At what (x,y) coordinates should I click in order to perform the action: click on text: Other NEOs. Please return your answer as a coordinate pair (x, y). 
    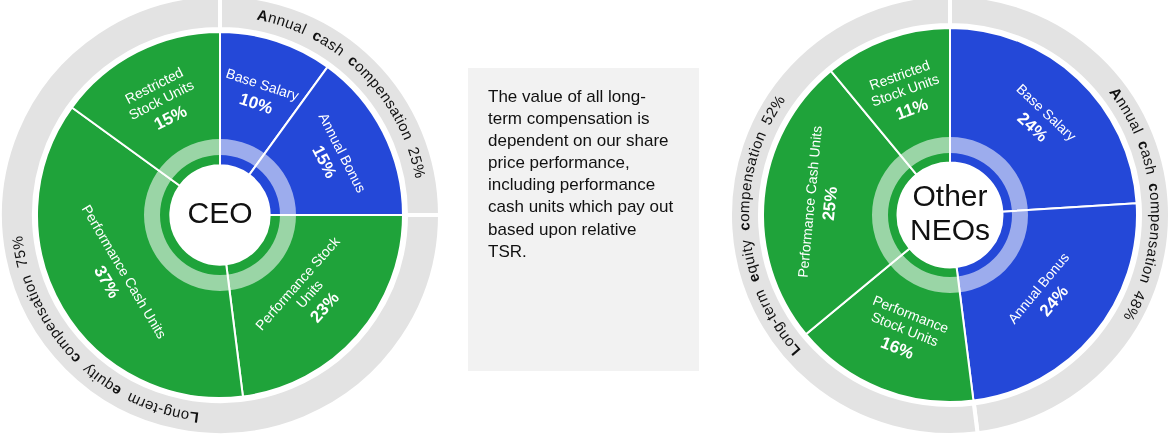
    Looking at the image, I should click on (950, 213).